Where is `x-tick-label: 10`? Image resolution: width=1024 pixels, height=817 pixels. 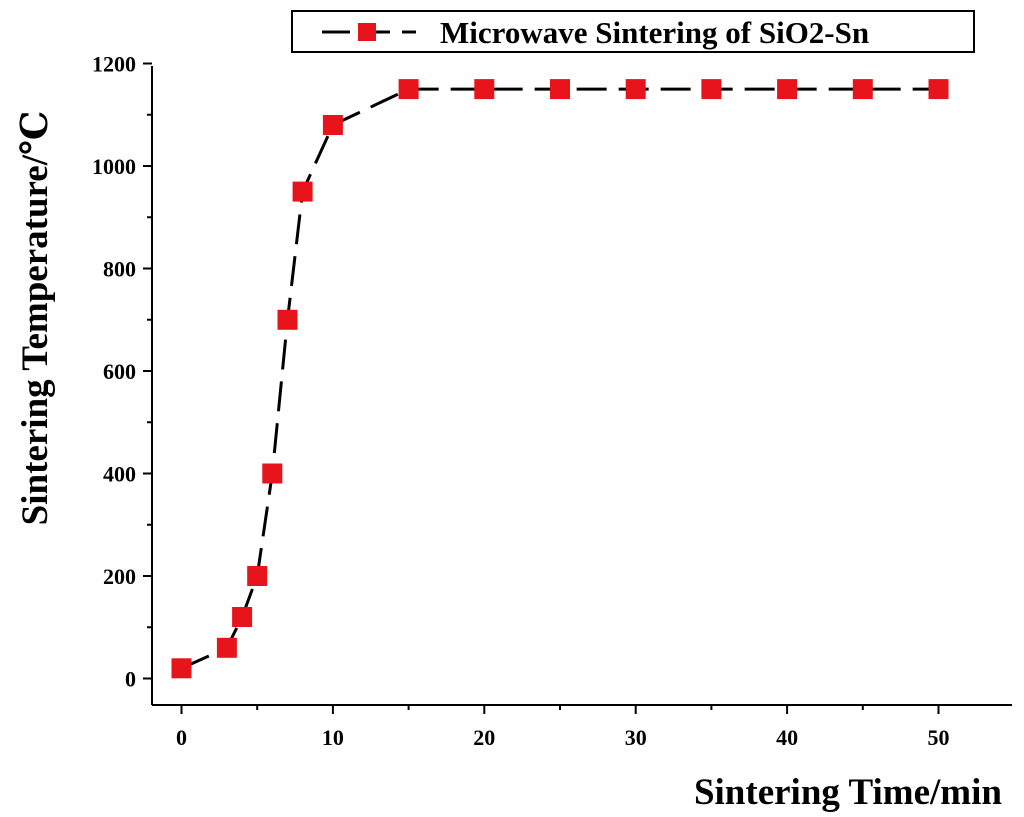 x-tick-label: 10 is located at coordinates (333, 737).